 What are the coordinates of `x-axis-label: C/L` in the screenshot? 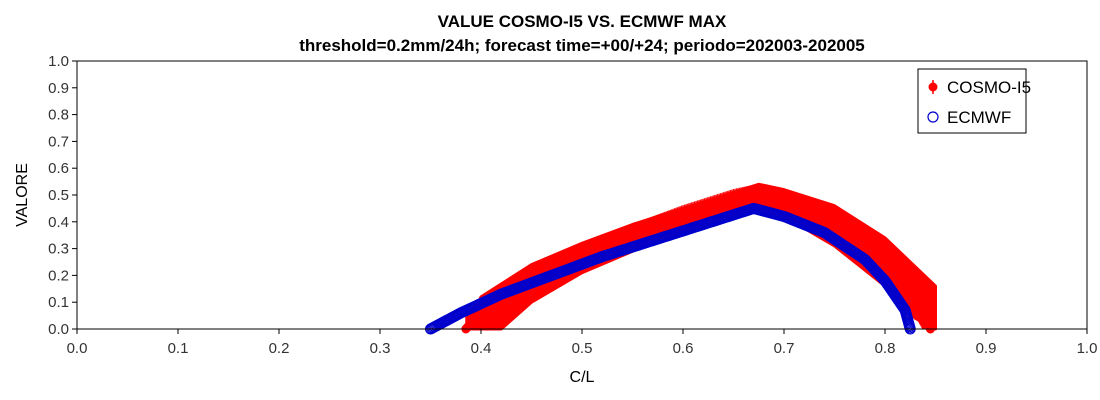 It's located at (582, 377).